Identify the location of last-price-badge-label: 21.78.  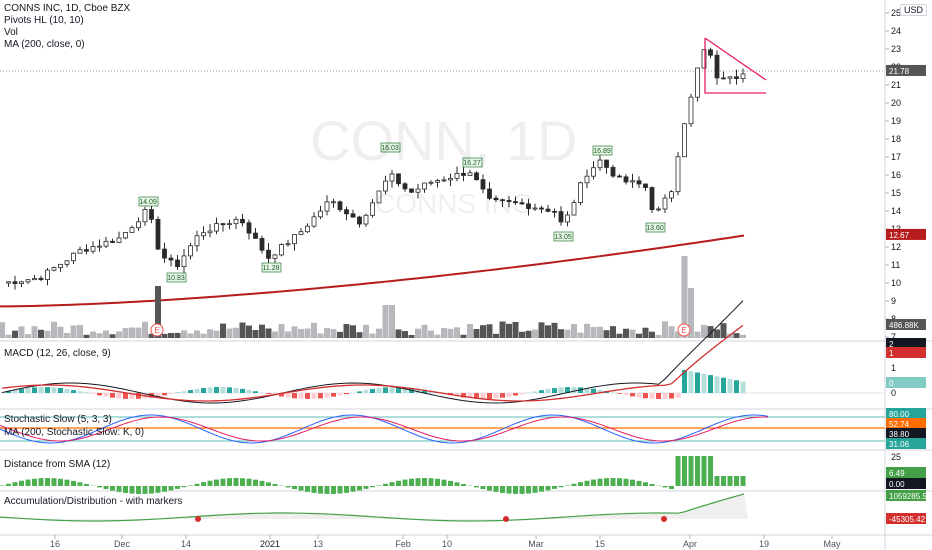
(899, 71).